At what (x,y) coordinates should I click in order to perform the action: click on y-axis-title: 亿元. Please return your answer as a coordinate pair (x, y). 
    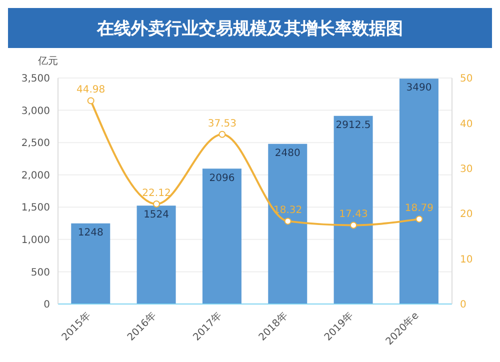
    Looking at the image, I should click on (48, 61).